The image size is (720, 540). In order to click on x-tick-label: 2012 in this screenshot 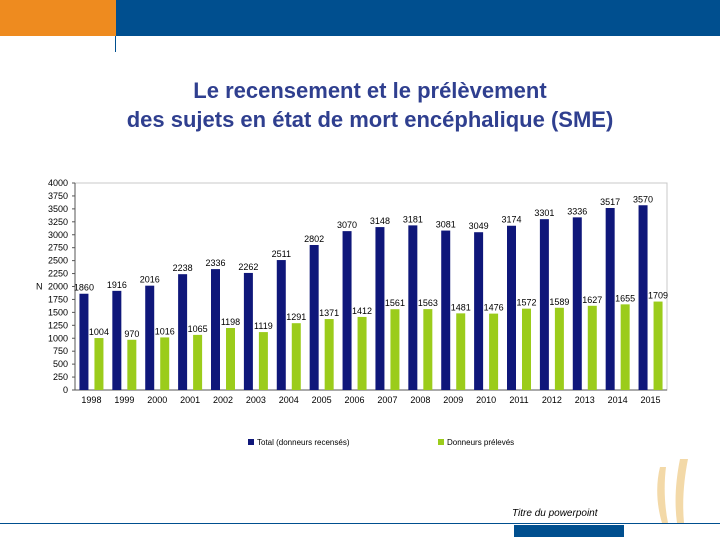, I will do `click(552, 400)`.